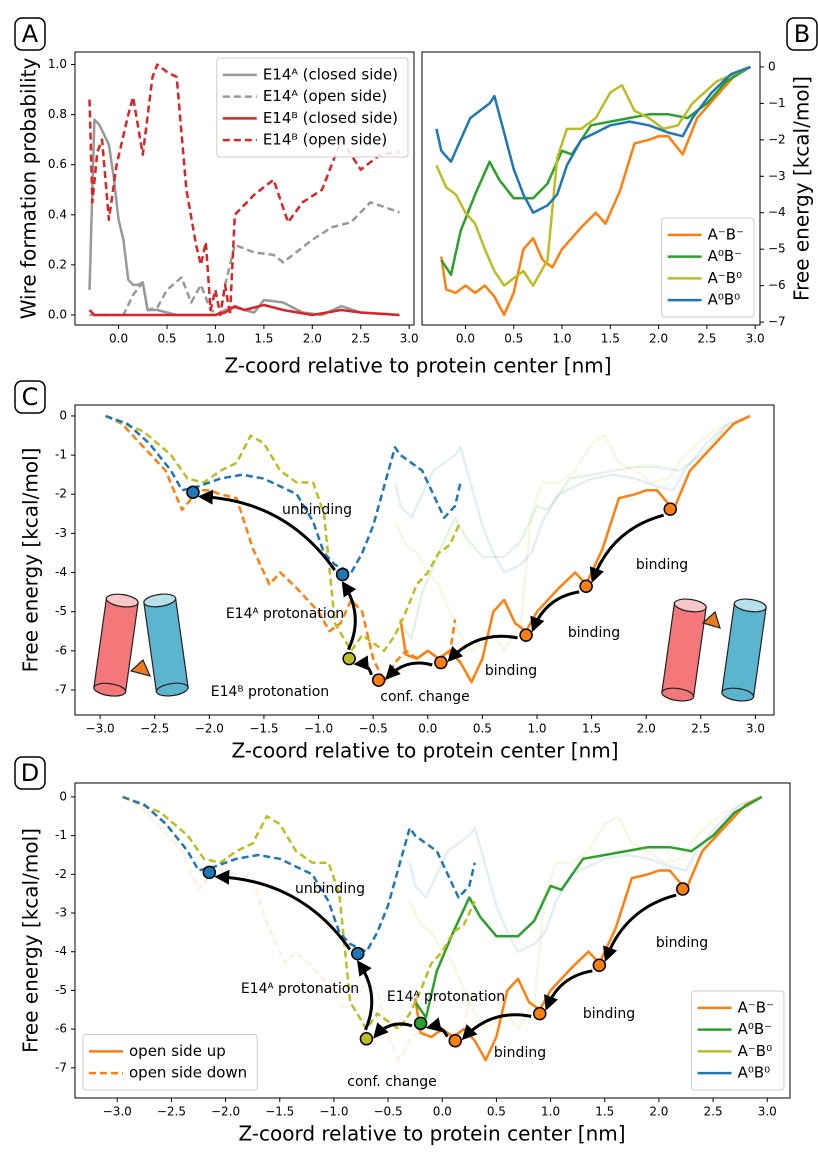  I want to click on x-tick-label: −3.0, so click(117, 1112).